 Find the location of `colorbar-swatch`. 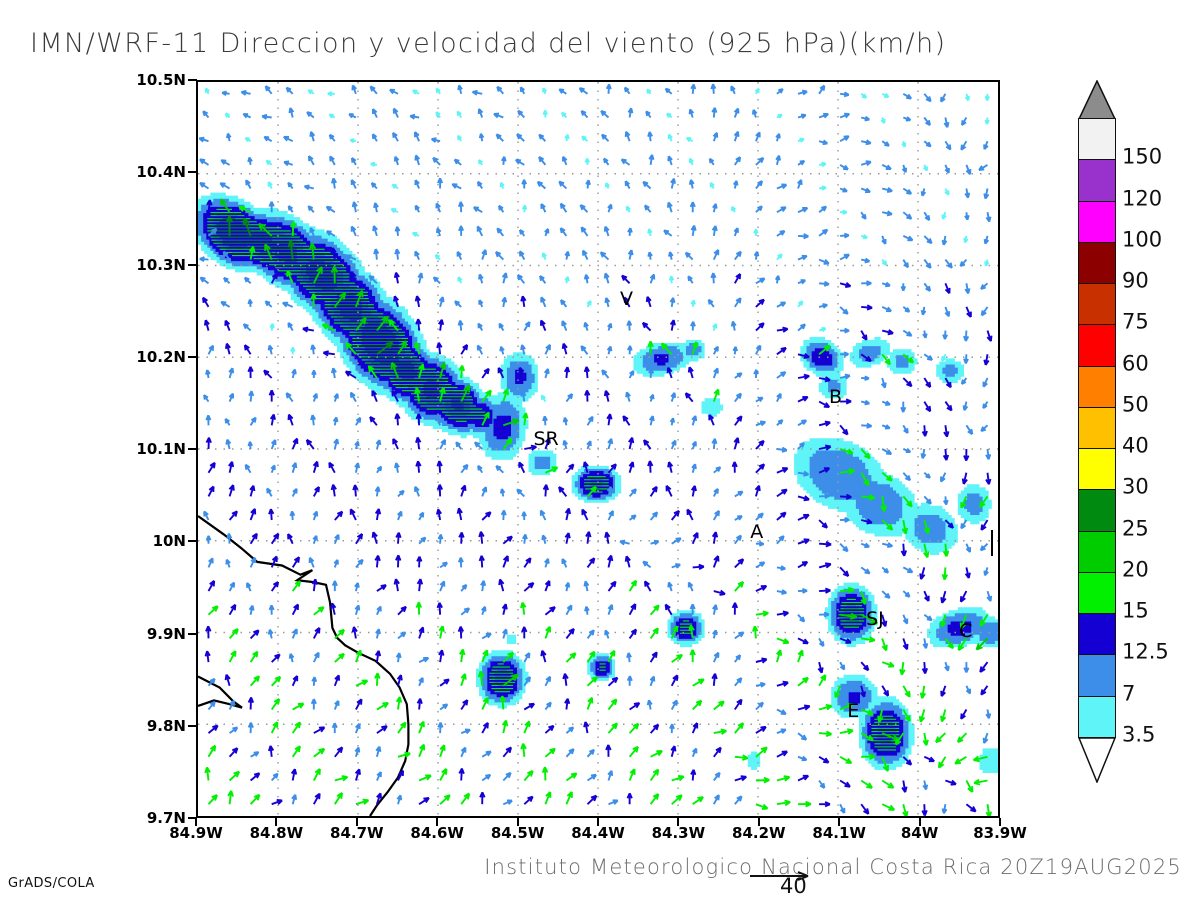

colorbar-swatch is located at coordinates (1097, 262).